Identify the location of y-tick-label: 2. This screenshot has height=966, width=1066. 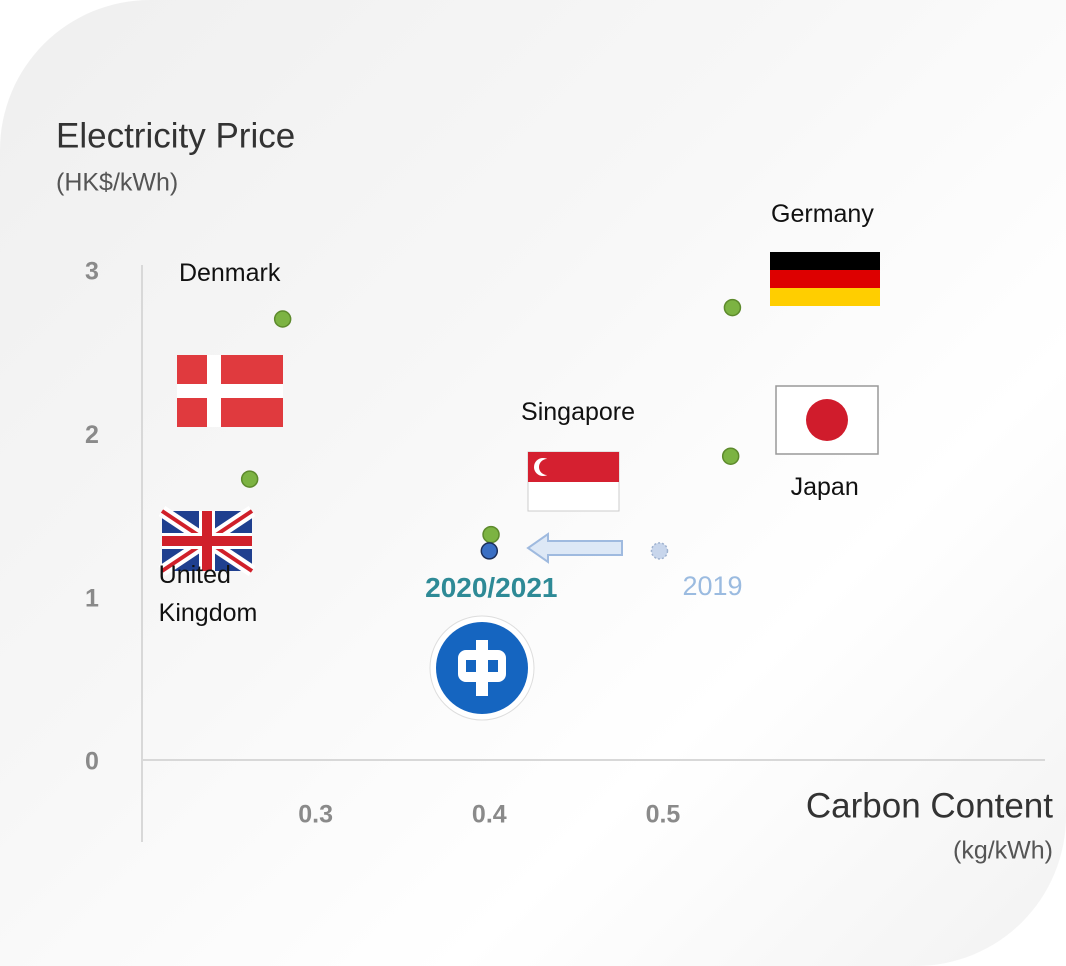
(92, 435).